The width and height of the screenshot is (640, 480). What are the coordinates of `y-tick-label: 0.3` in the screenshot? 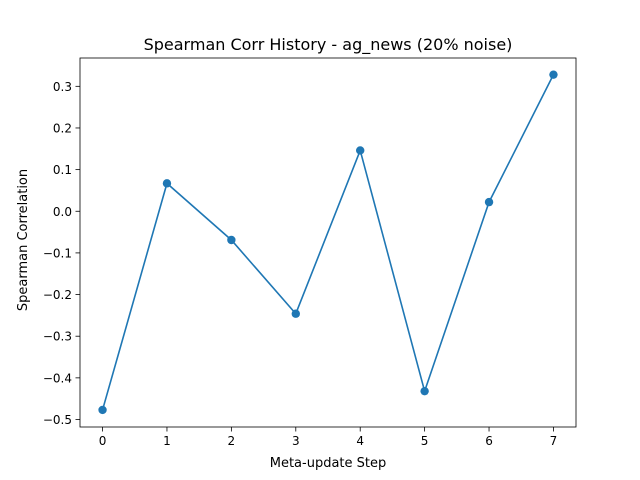 It's located at (62, 87).